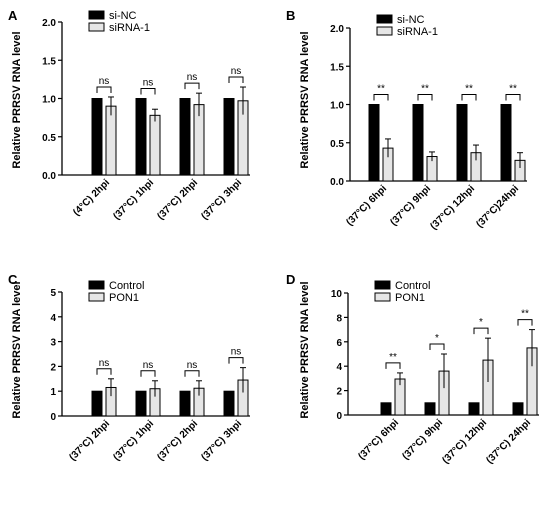 The width and height of the screenshot is (550, 512). Describe the element at coordinates (13, 279) in the screenshot. I see `panel-letter: C` at that location.